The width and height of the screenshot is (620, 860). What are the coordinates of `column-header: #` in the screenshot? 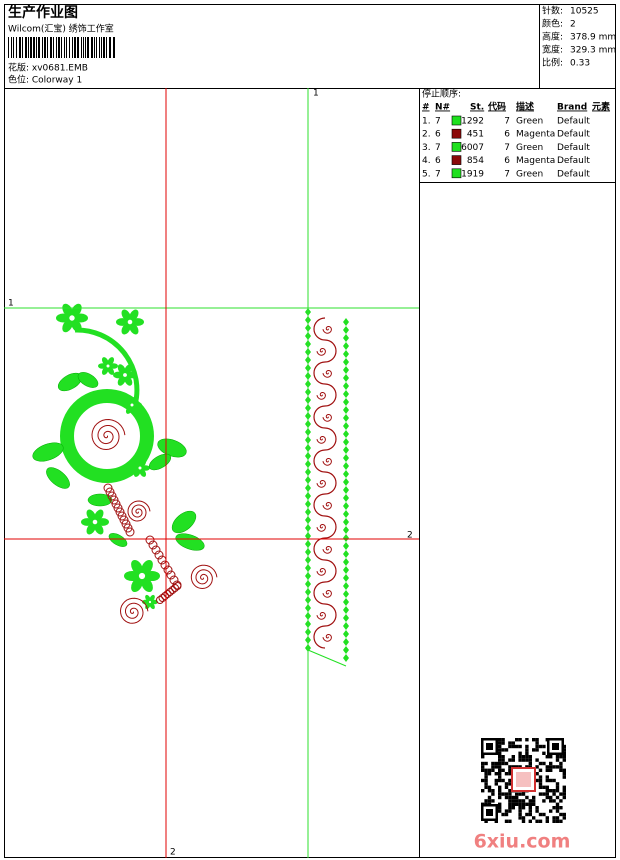 It's located at (426, 108).